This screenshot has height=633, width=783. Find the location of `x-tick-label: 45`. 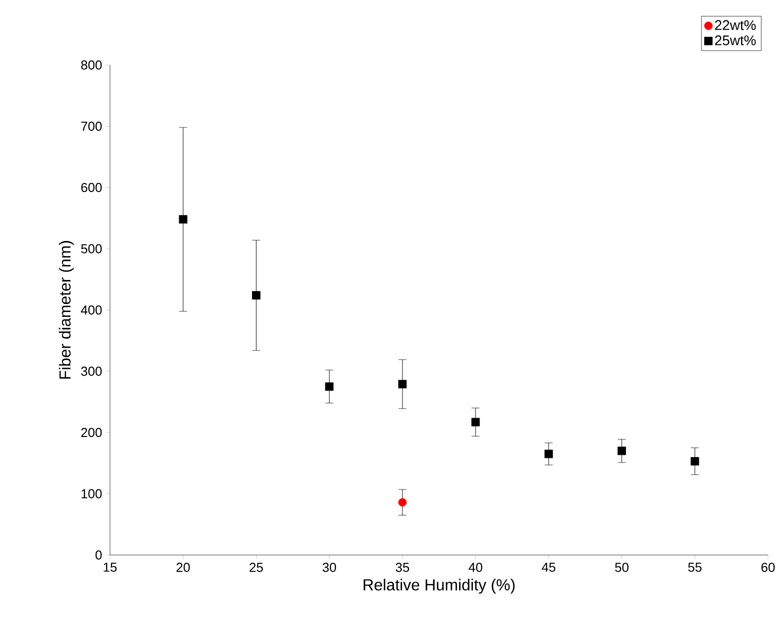

x-tick-label: 45 is located at coordinates (549, 567).